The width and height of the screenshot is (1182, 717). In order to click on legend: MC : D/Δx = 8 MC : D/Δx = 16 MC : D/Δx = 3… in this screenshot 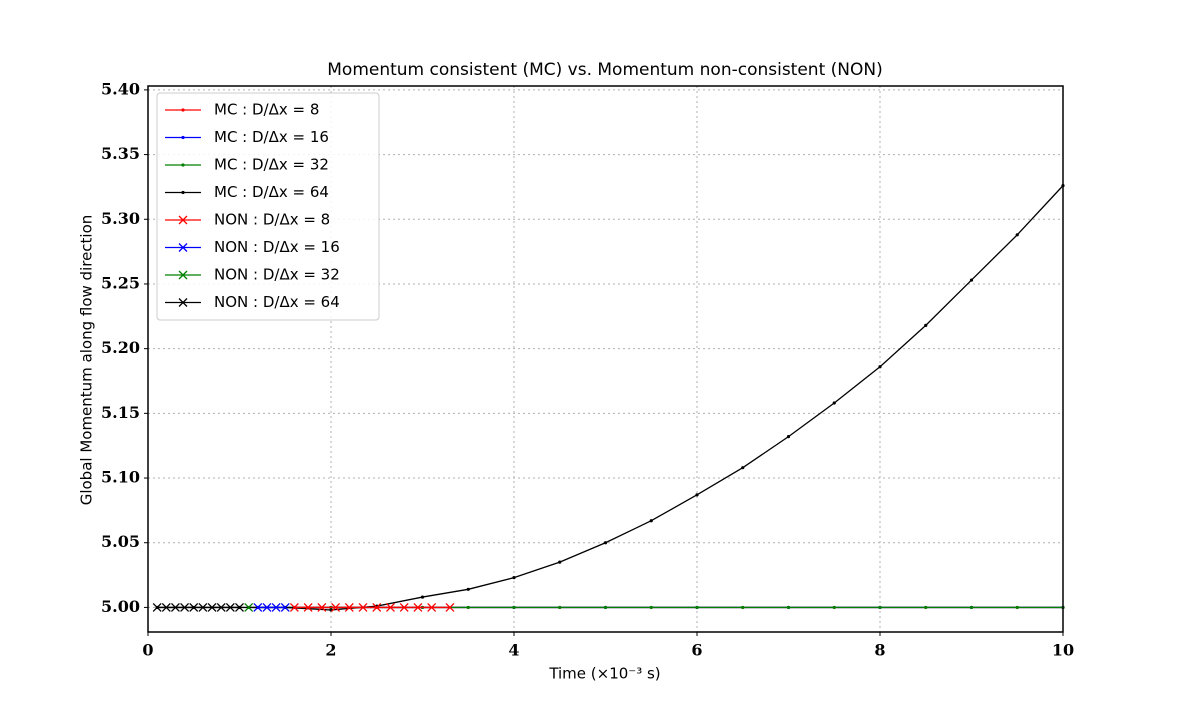, I will do `click(268, 206)`.